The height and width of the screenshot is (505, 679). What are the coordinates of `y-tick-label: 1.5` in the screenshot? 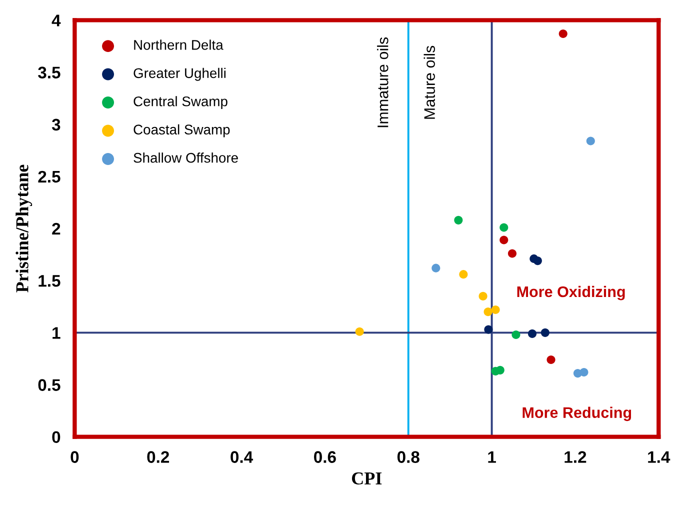 It's located at (49, 281).